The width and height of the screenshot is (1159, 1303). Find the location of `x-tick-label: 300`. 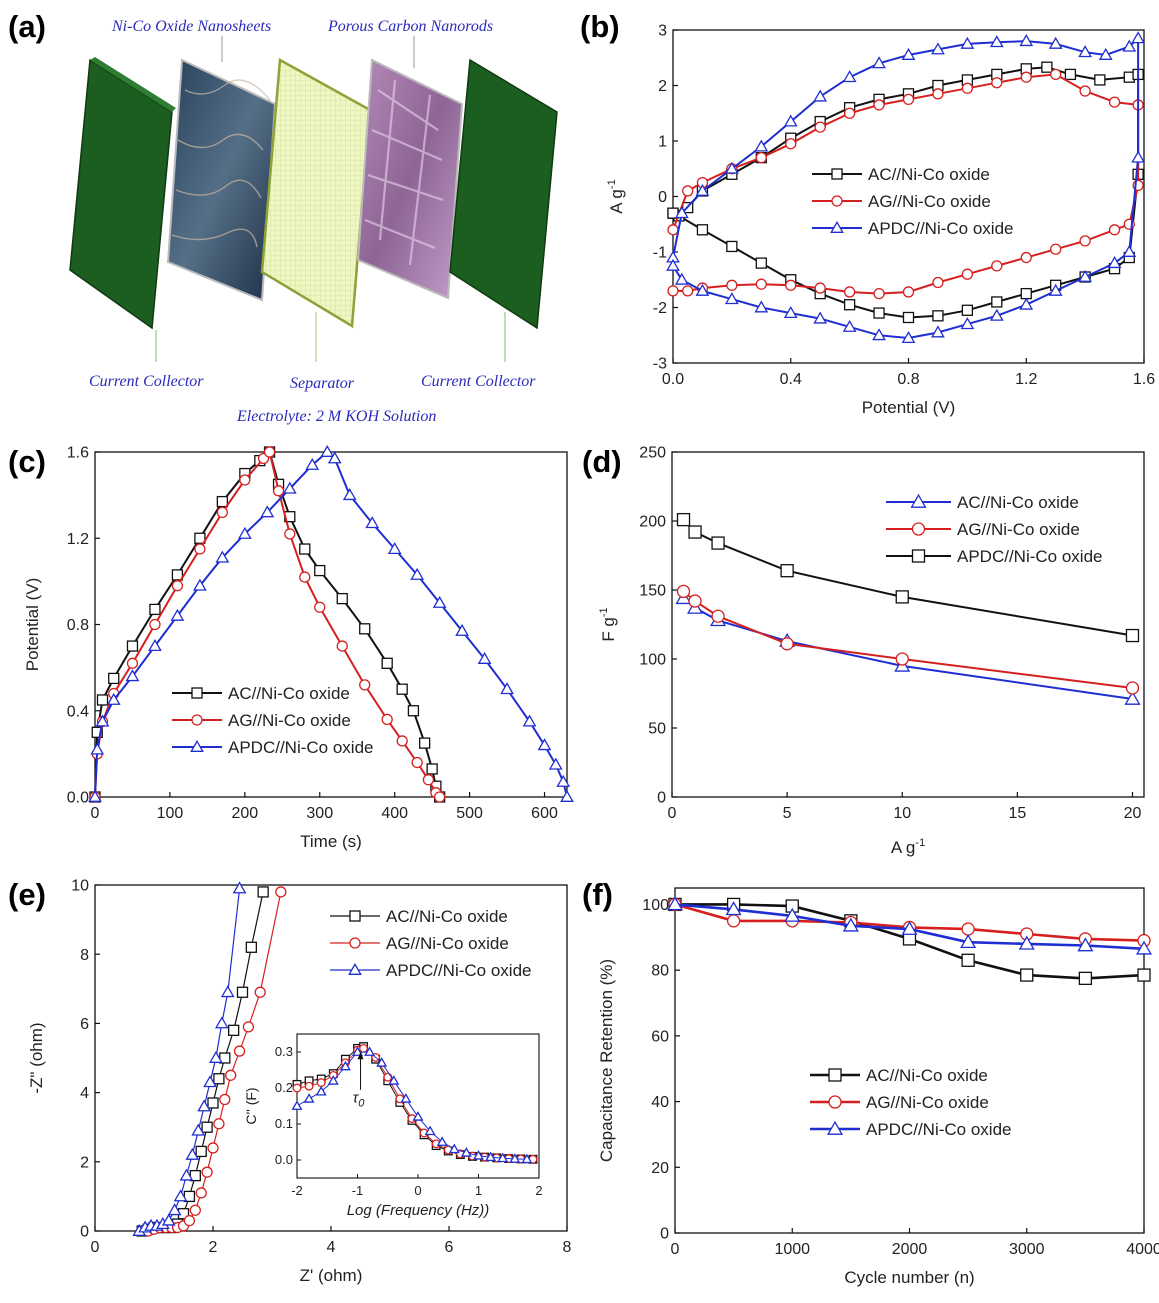

x-tick-label: 300 is located at coordinates (319, 813).